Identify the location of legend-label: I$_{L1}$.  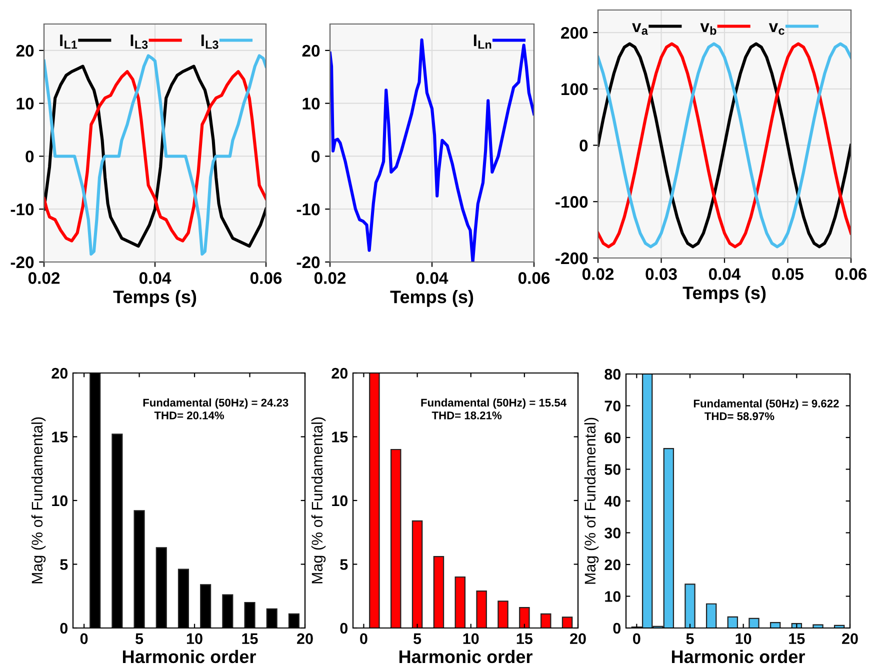
(69, 41).